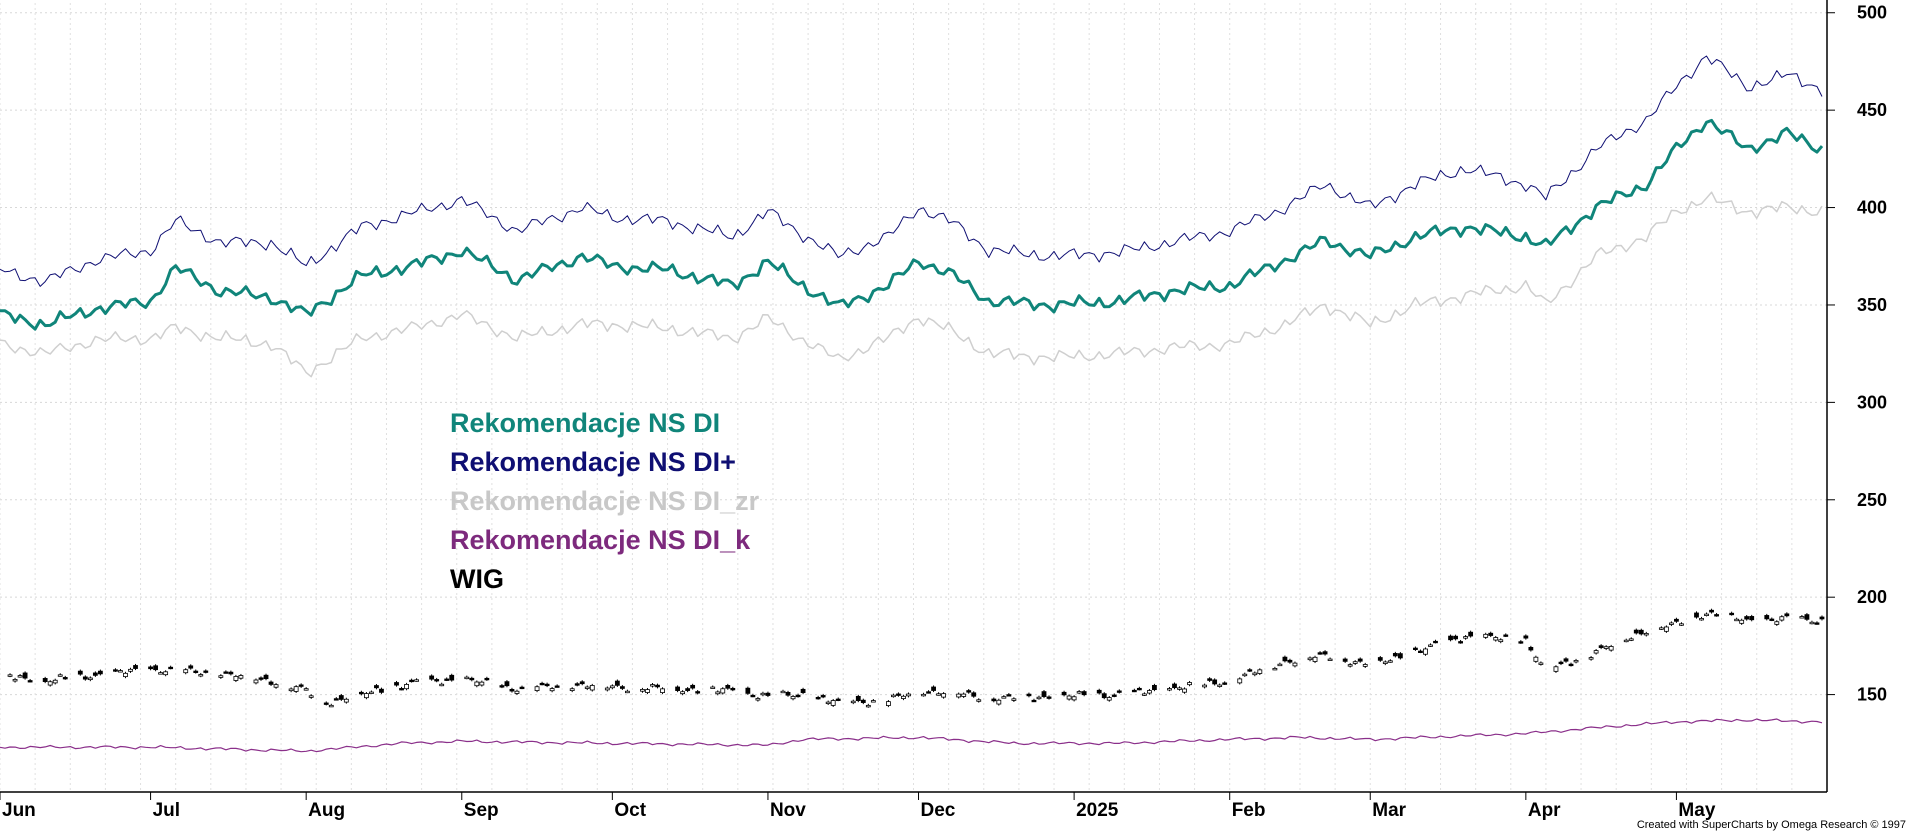 This screenshot has width=1908, height=833. What do you see at coordinates (600, 540) in the screenshot?
I see `legend-item-di-k: Rekomendacje NS DI_k` at bounding box center [600, 540].